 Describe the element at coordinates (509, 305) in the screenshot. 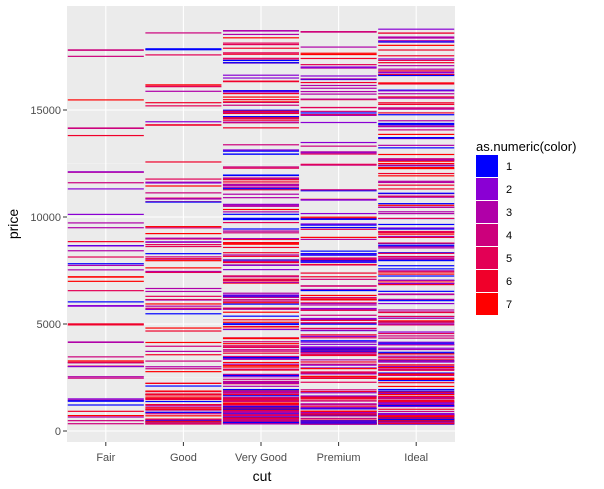

I see `legend-label-7: 7` at that location.